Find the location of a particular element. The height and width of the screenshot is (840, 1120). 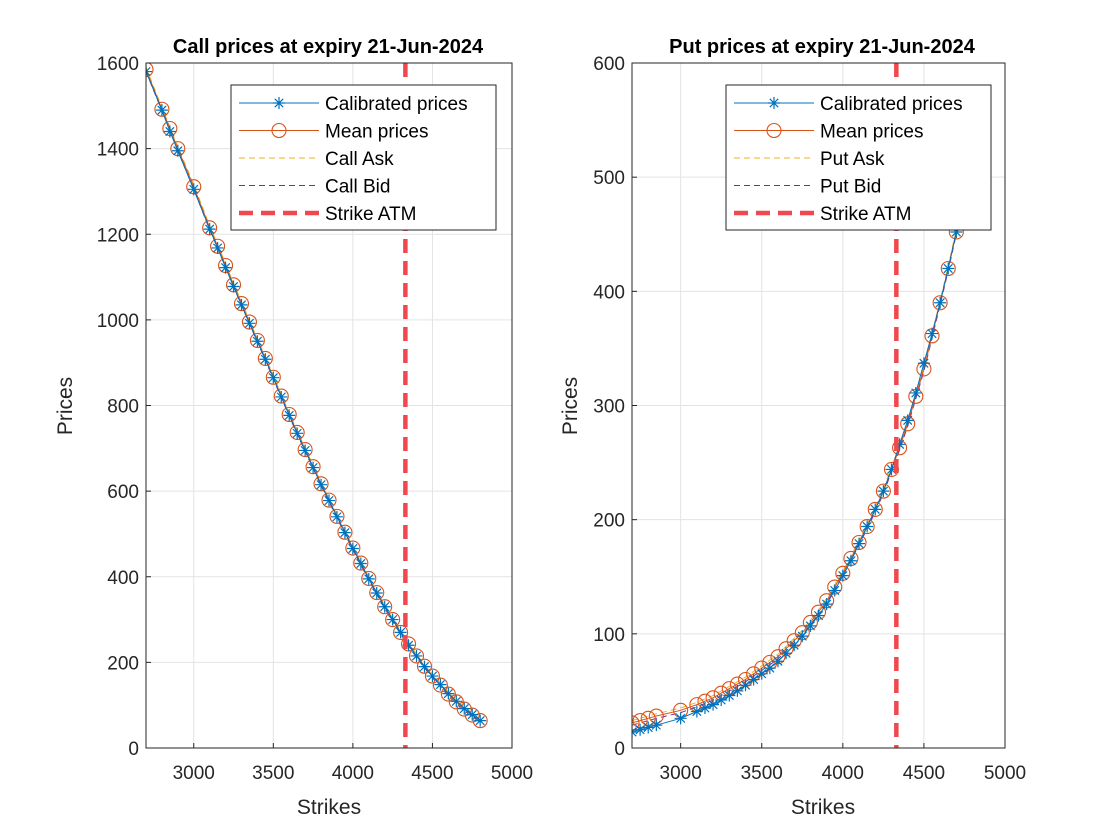

y-tick-label: 200 is located at coordinates (609, 521).